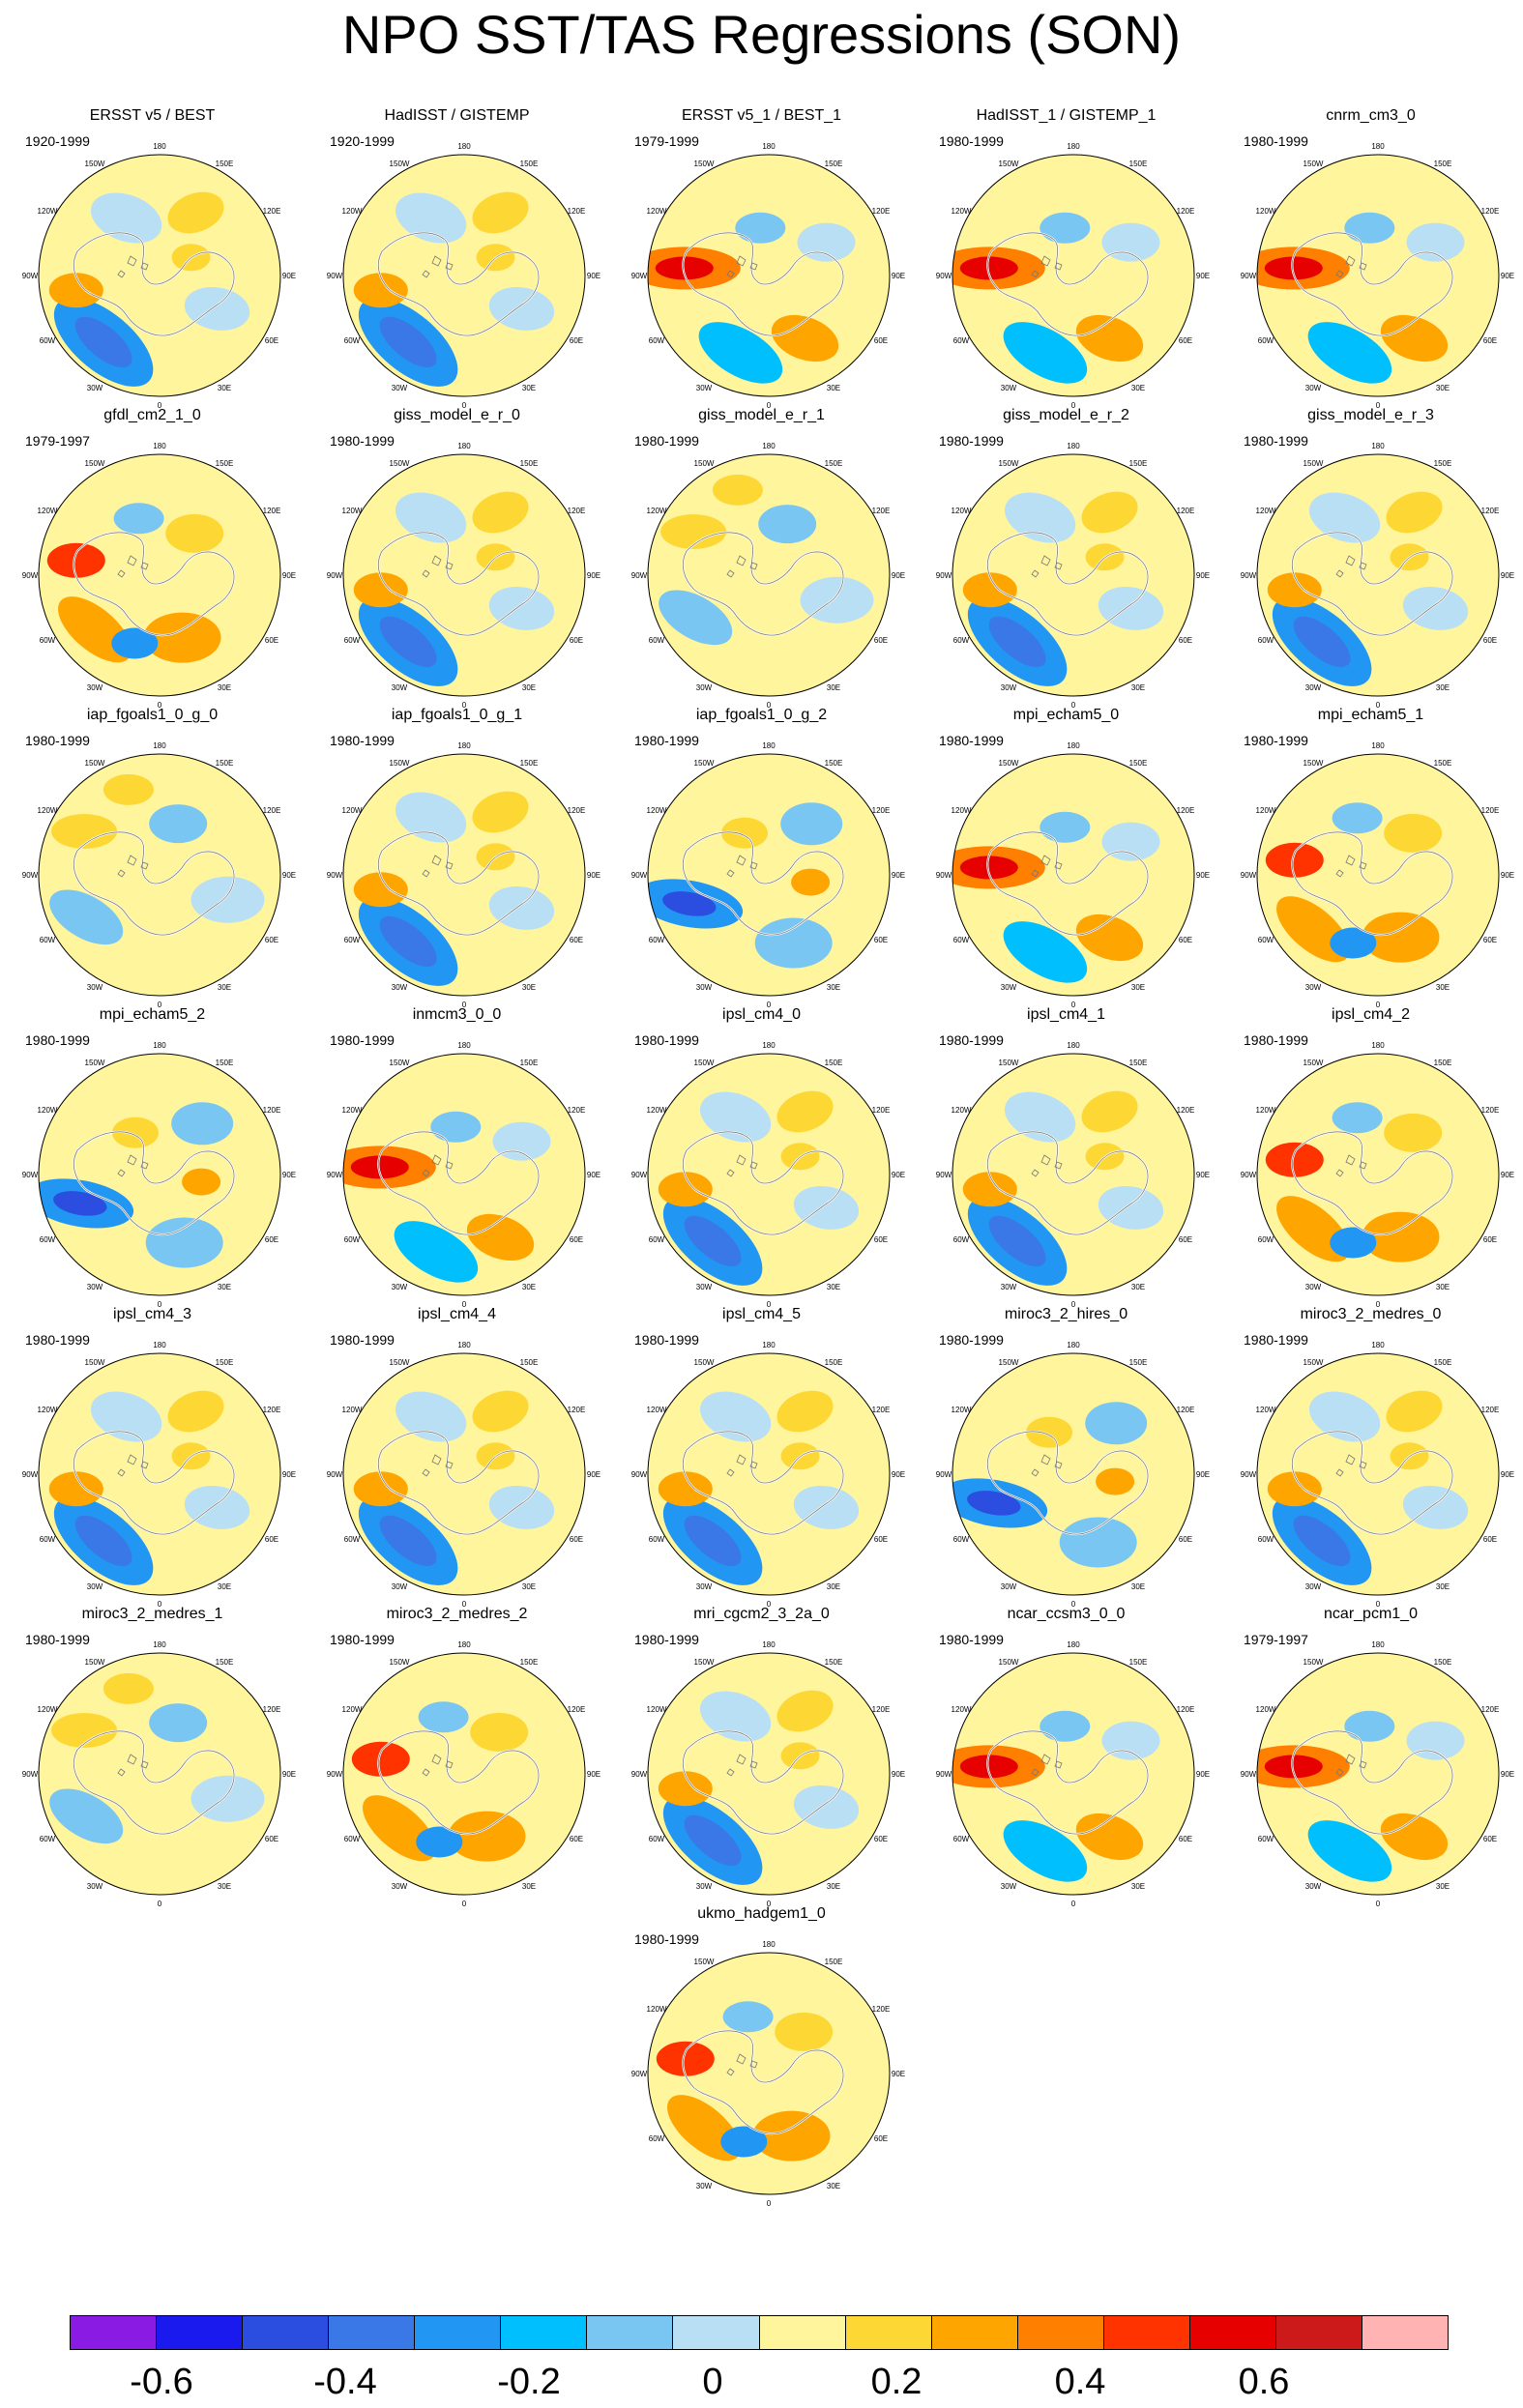  Describe the element at coordinates (457, 115) in the screenshot. I see `panel-title: HadISST / GISTEMP` at that location.